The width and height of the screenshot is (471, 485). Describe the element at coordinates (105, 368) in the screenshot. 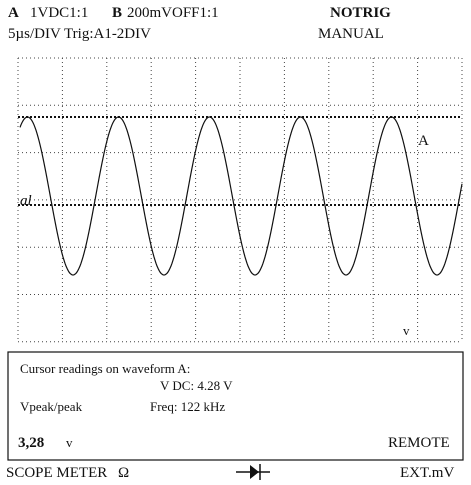

I see `readings-title: Cursor readings on waveform A:` at that location.